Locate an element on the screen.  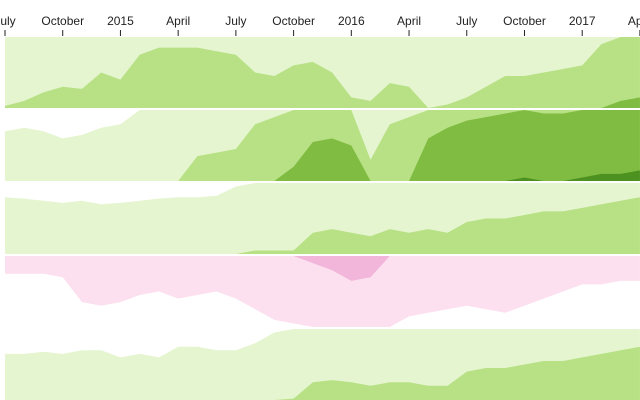
tick-label: 2017 is located at coordinates (582, 21).